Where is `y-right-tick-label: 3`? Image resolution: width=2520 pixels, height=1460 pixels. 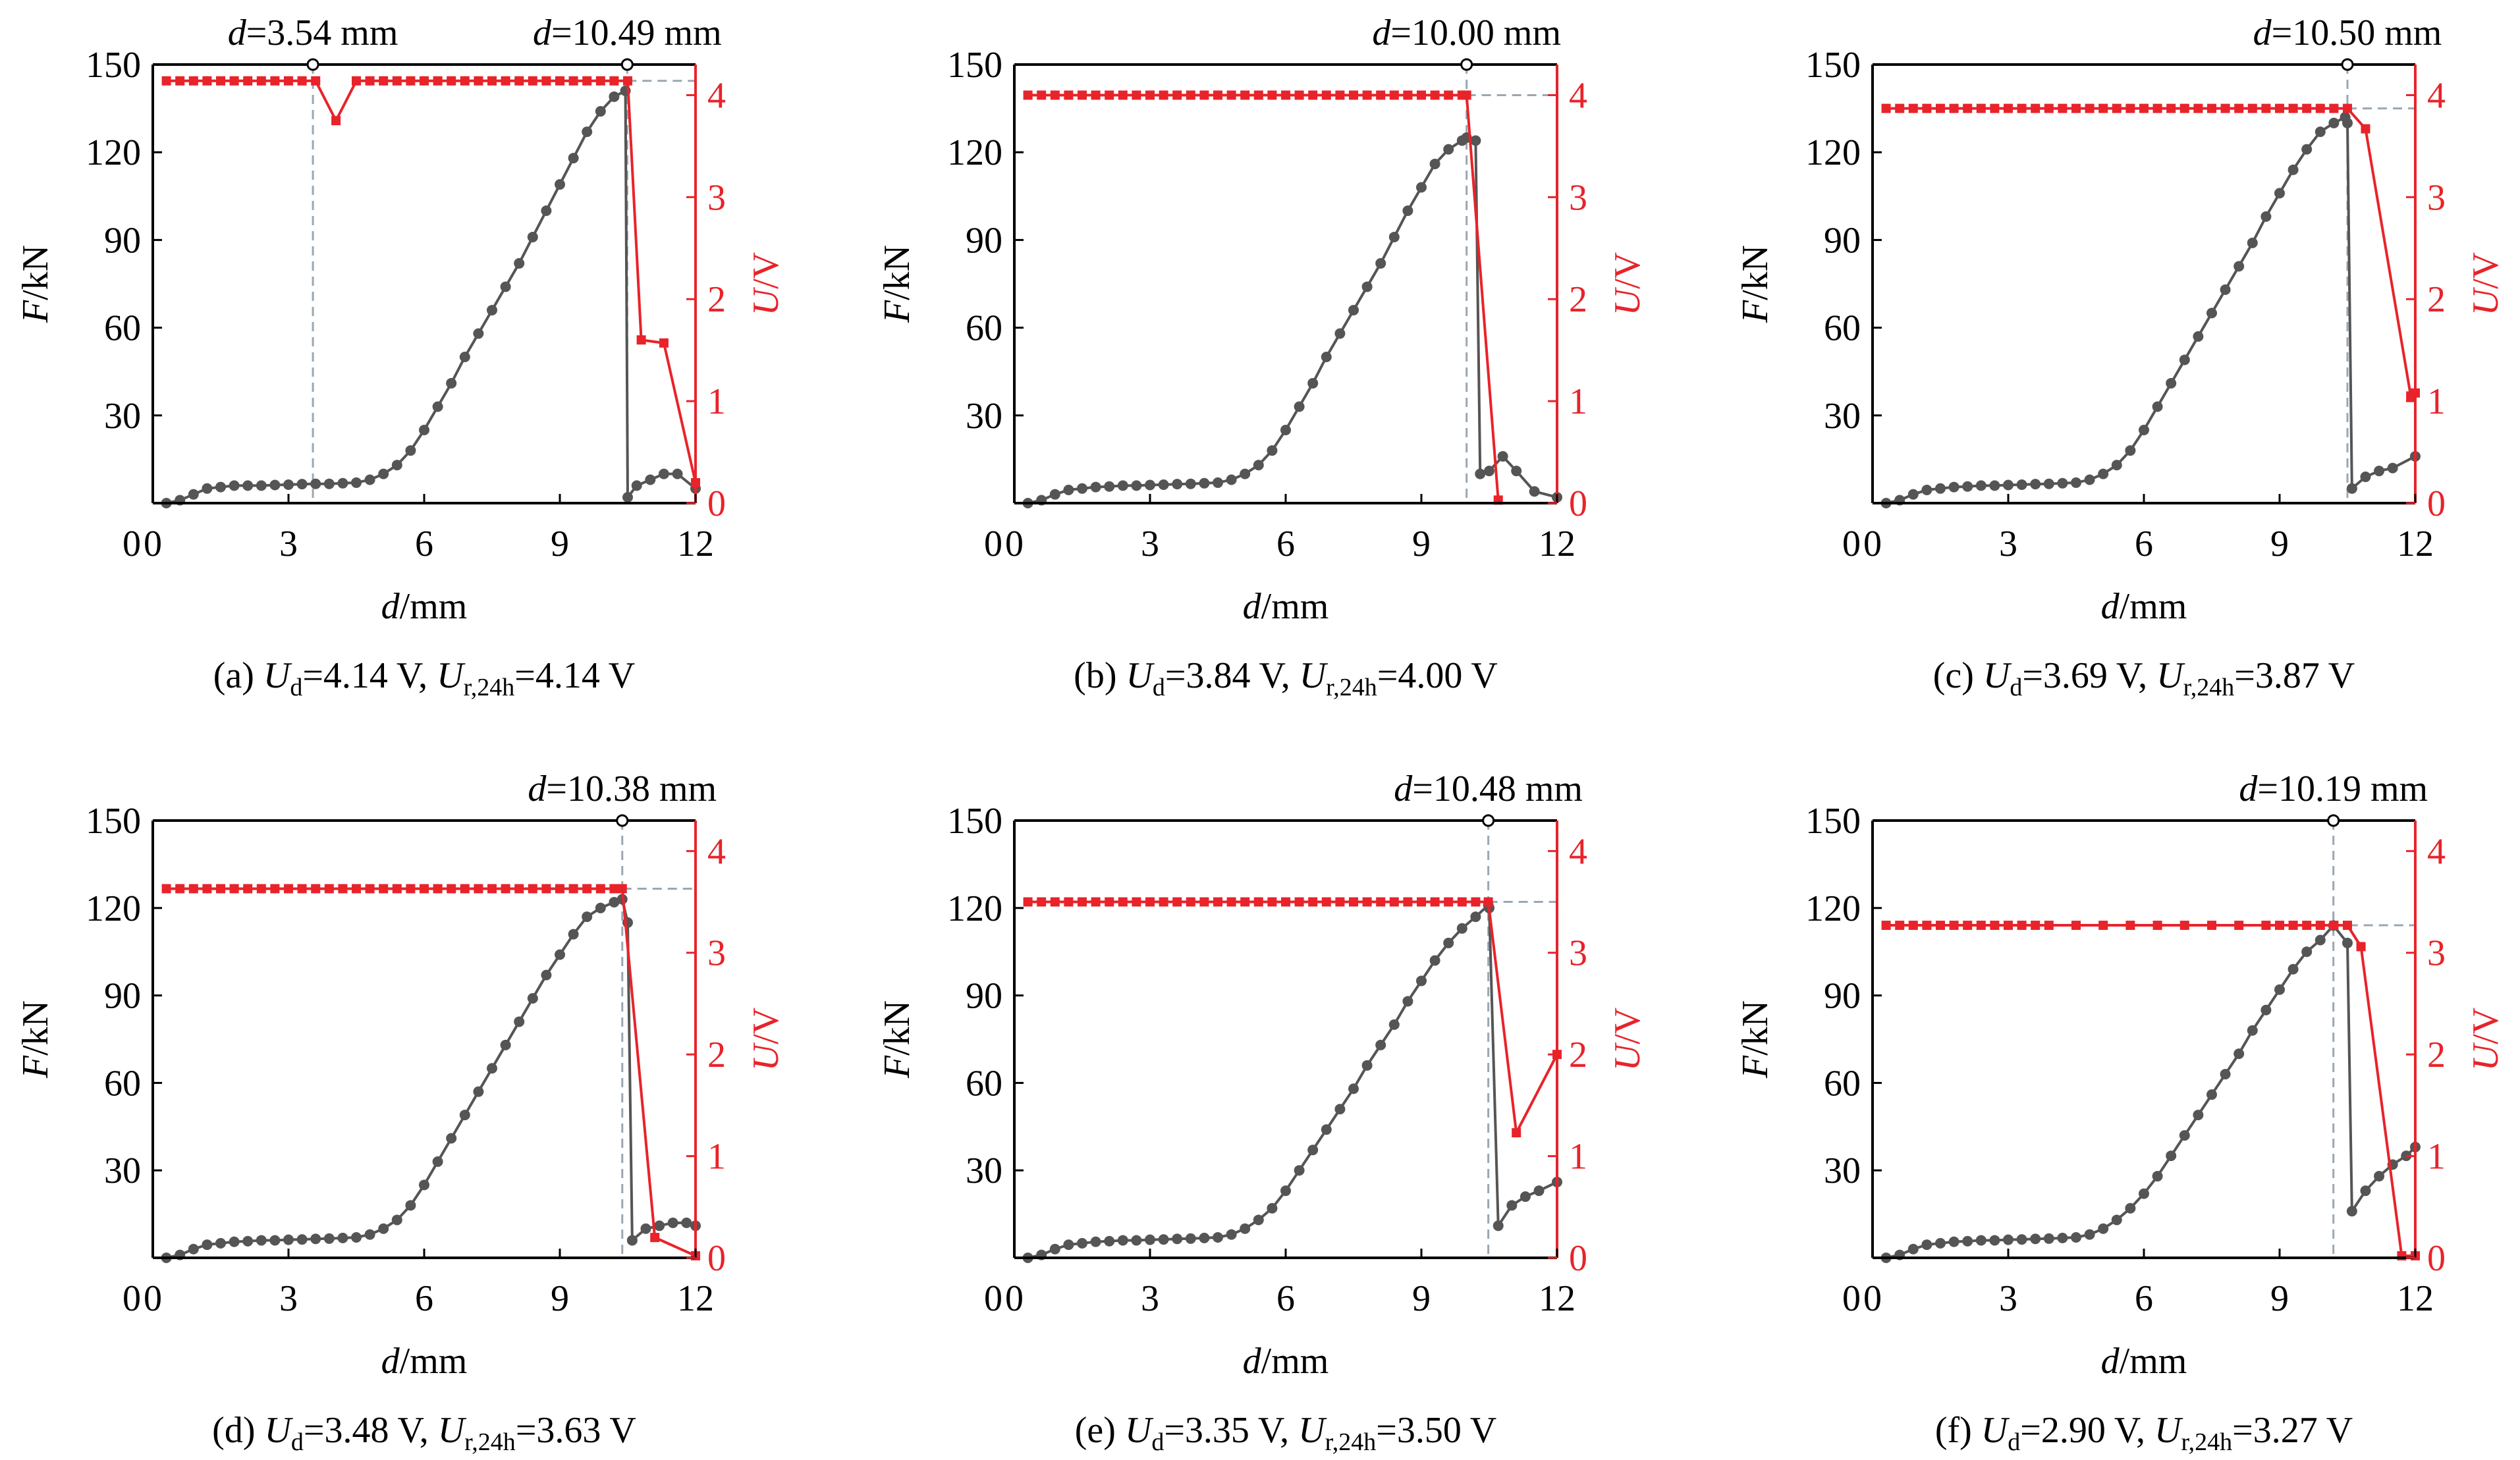 y-right-tick-label: 3 is located at coordinates (716, 953).